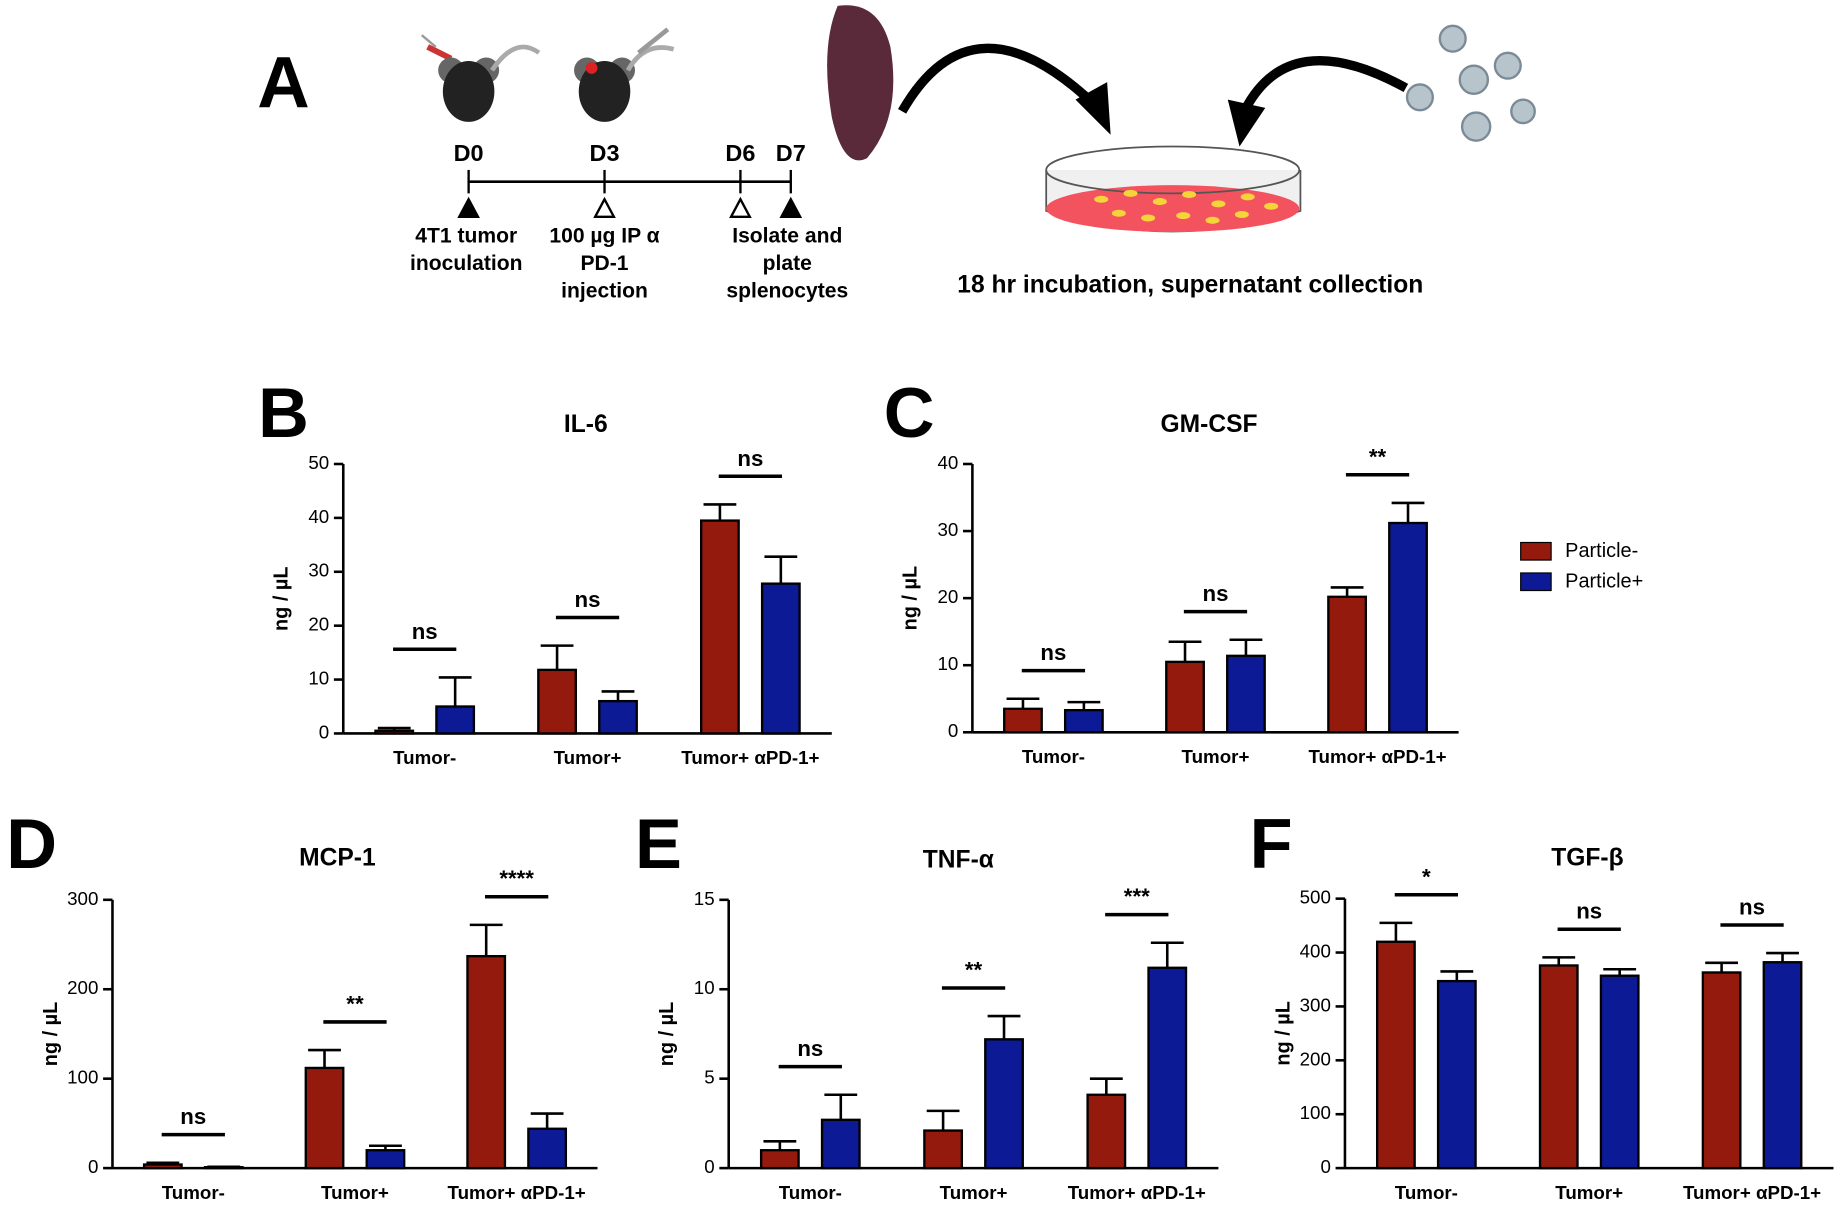 The image size is (1837, 1208). What do you see at coordinates (787, 290) in the screenshot?
I see `event-label: splenocytes` at bounding box center [787, 290].